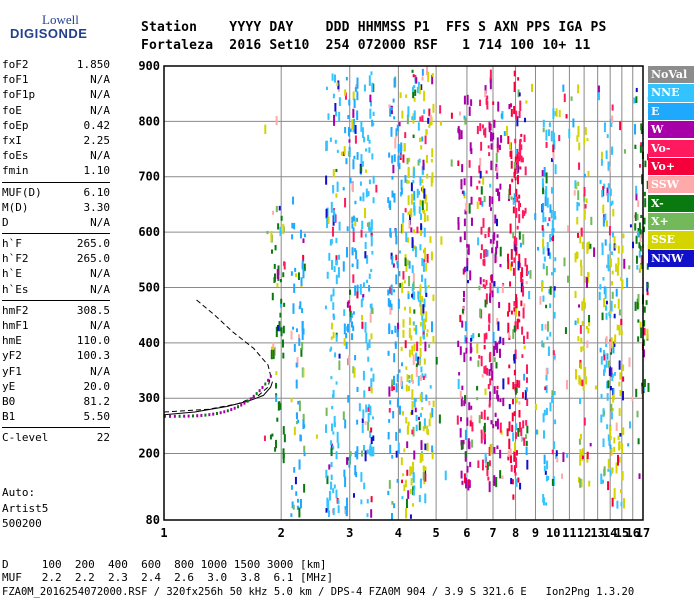 The width and height of the screenshot is (700, 600). I want to click on param-name: h`F2, so click(15, 259).